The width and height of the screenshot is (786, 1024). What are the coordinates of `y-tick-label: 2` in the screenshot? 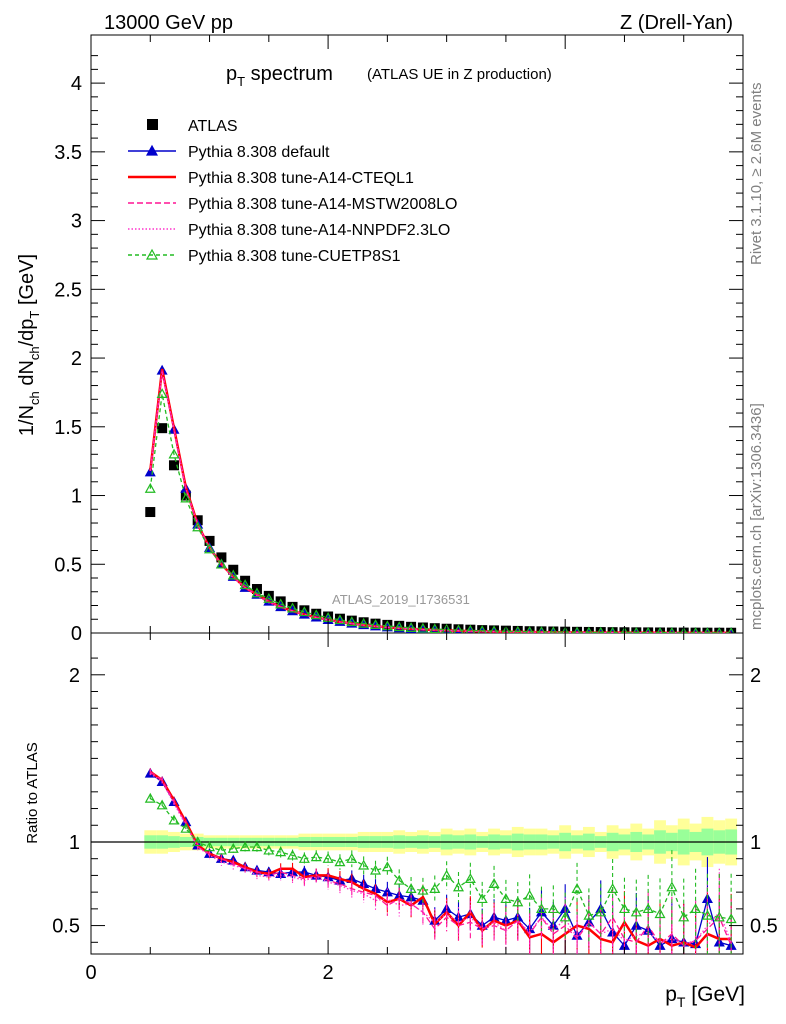 It's located at (76, 359).